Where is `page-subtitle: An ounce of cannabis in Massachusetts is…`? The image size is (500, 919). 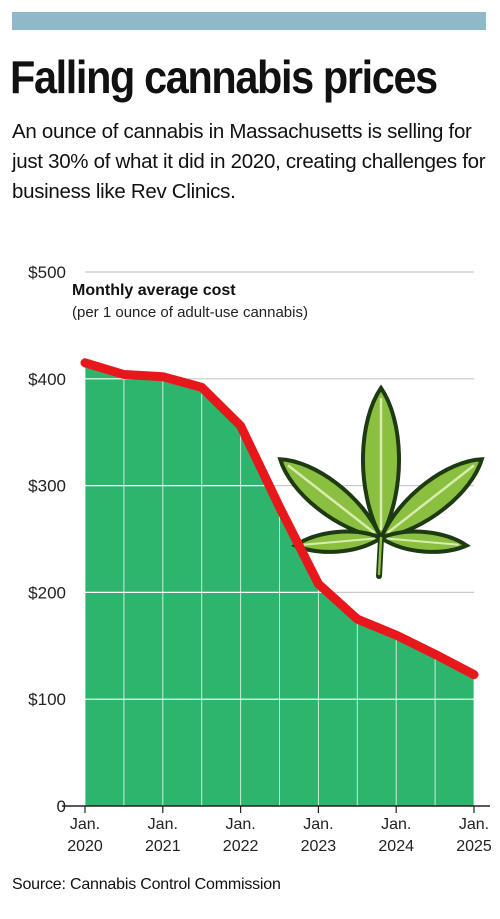
page-subtitle: An ounce of cannabis in Massachusetts is… is located at coordinates (249, 161).